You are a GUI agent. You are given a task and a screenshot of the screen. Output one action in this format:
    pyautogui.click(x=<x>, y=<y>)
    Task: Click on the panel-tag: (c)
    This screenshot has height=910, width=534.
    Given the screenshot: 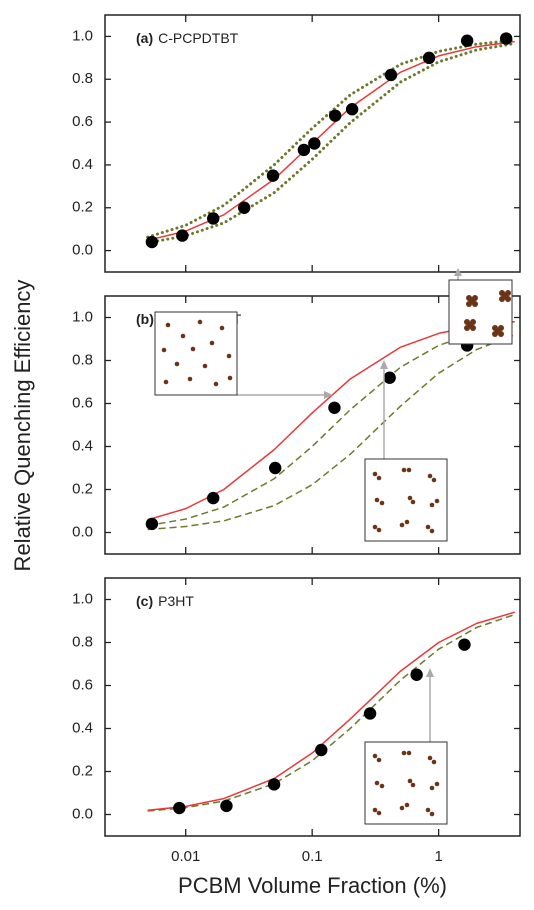 What is the action you would take?
    pyautogui.click(x=144, y=601)
    